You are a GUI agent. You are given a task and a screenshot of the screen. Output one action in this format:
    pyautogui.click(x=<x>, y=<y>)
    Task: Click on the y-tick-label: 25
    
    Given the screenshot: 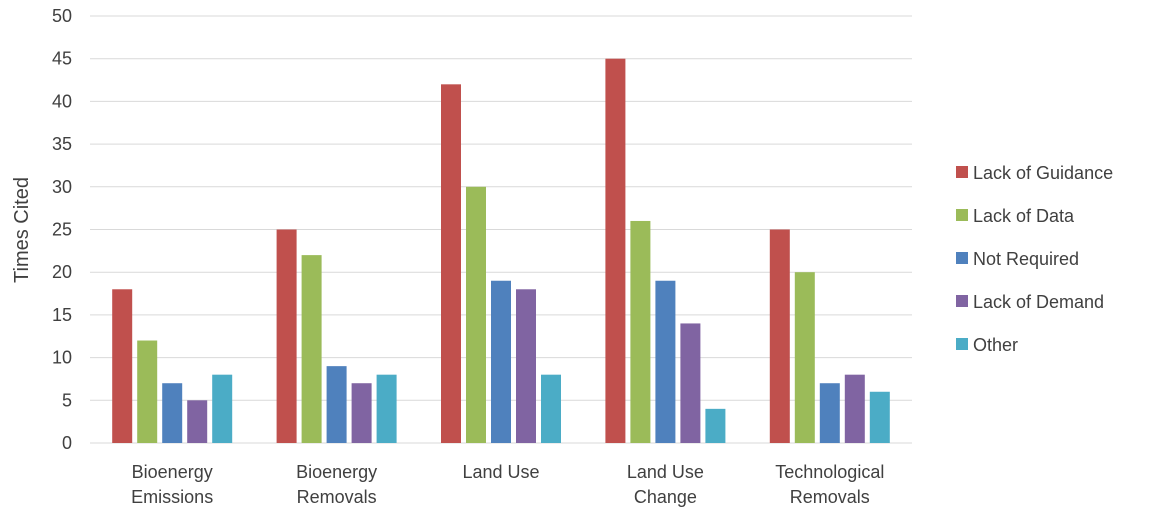 What is the action you would take?
    pyautogui.click(x=62, y=230)
    